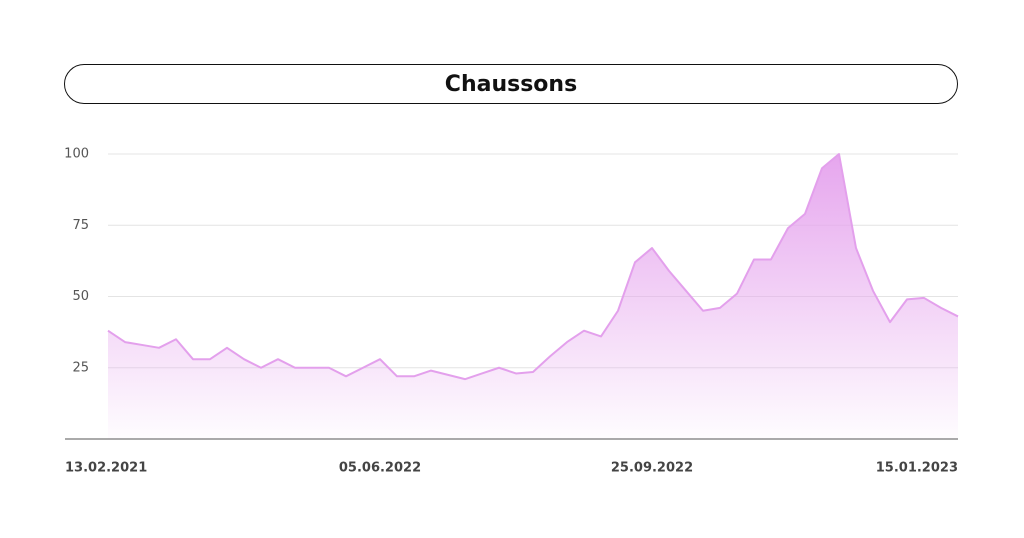  I want to click on y-tick-label: 50, so click(80, 296).